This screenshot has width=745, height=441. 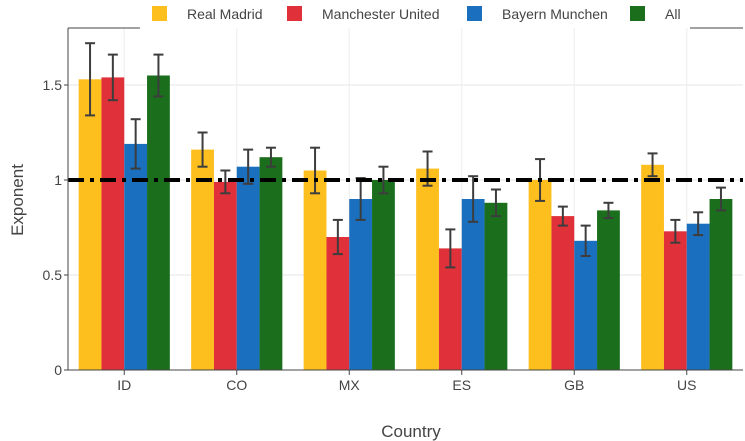 I want to click on y-tick-label: 1.5, so click(x=53, y=85).